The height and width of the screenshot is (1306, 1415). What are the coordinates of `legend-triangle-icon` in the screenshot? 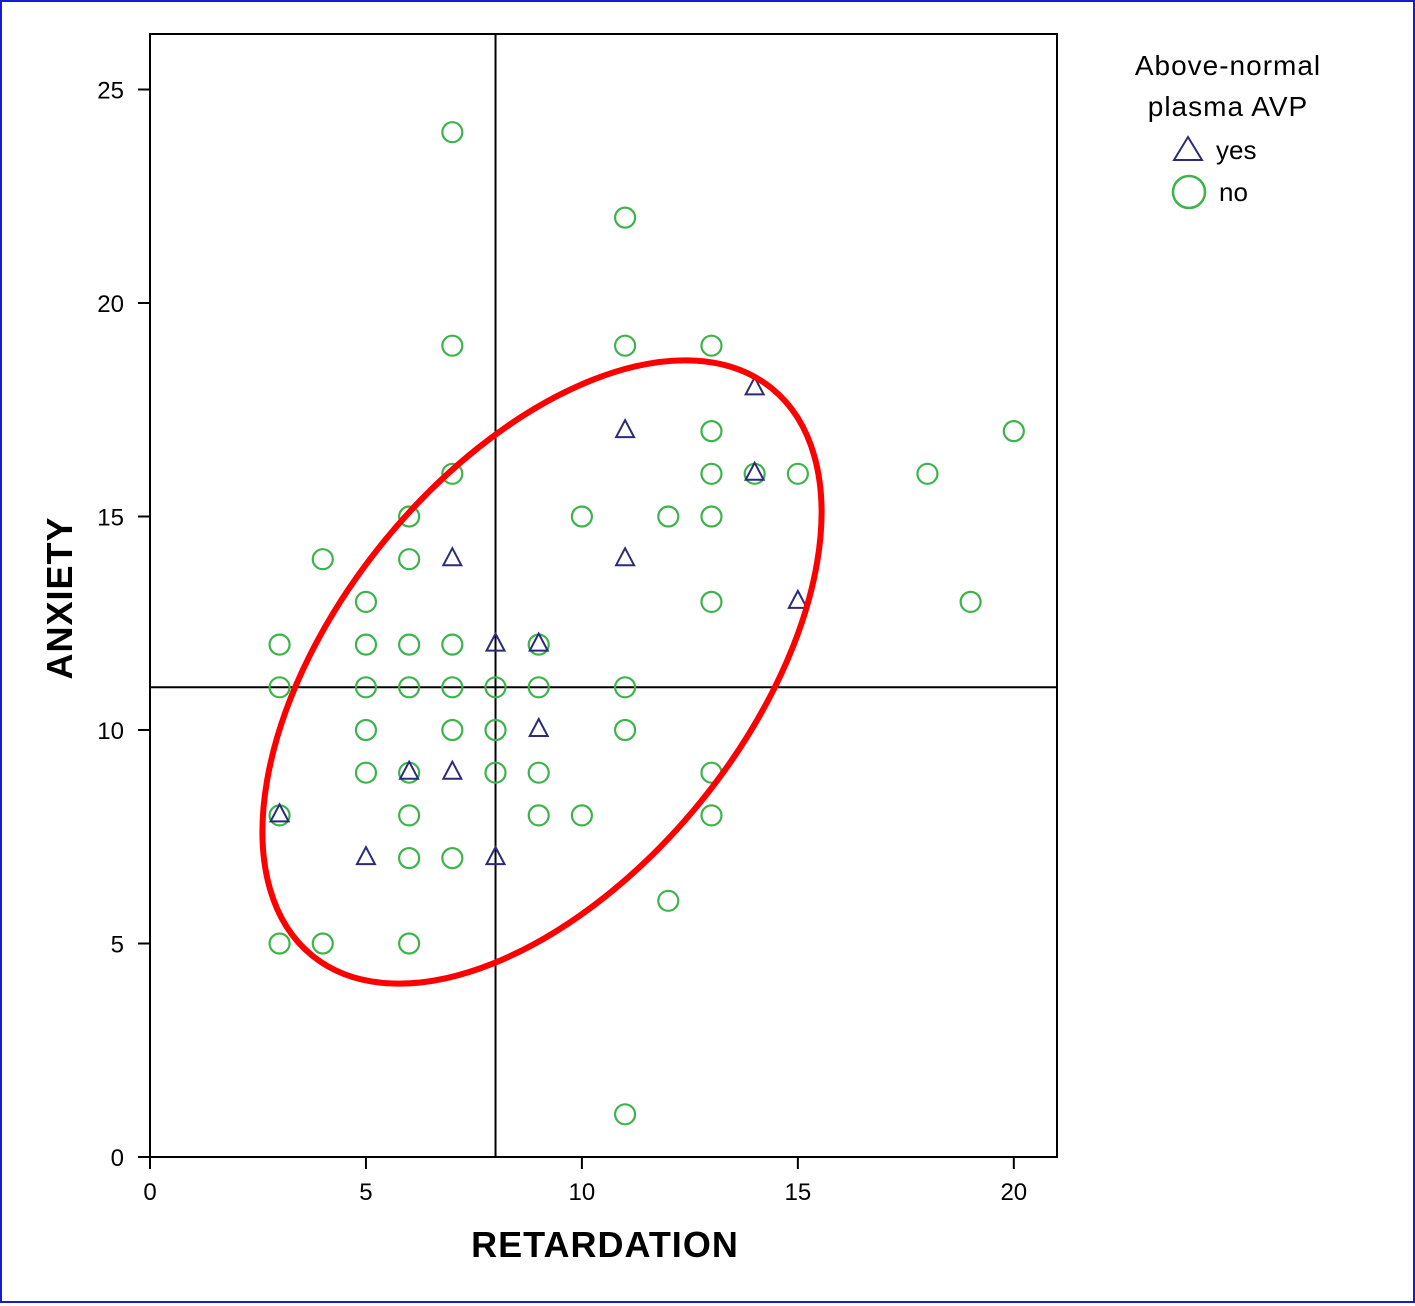 It's located at (1188, 148).